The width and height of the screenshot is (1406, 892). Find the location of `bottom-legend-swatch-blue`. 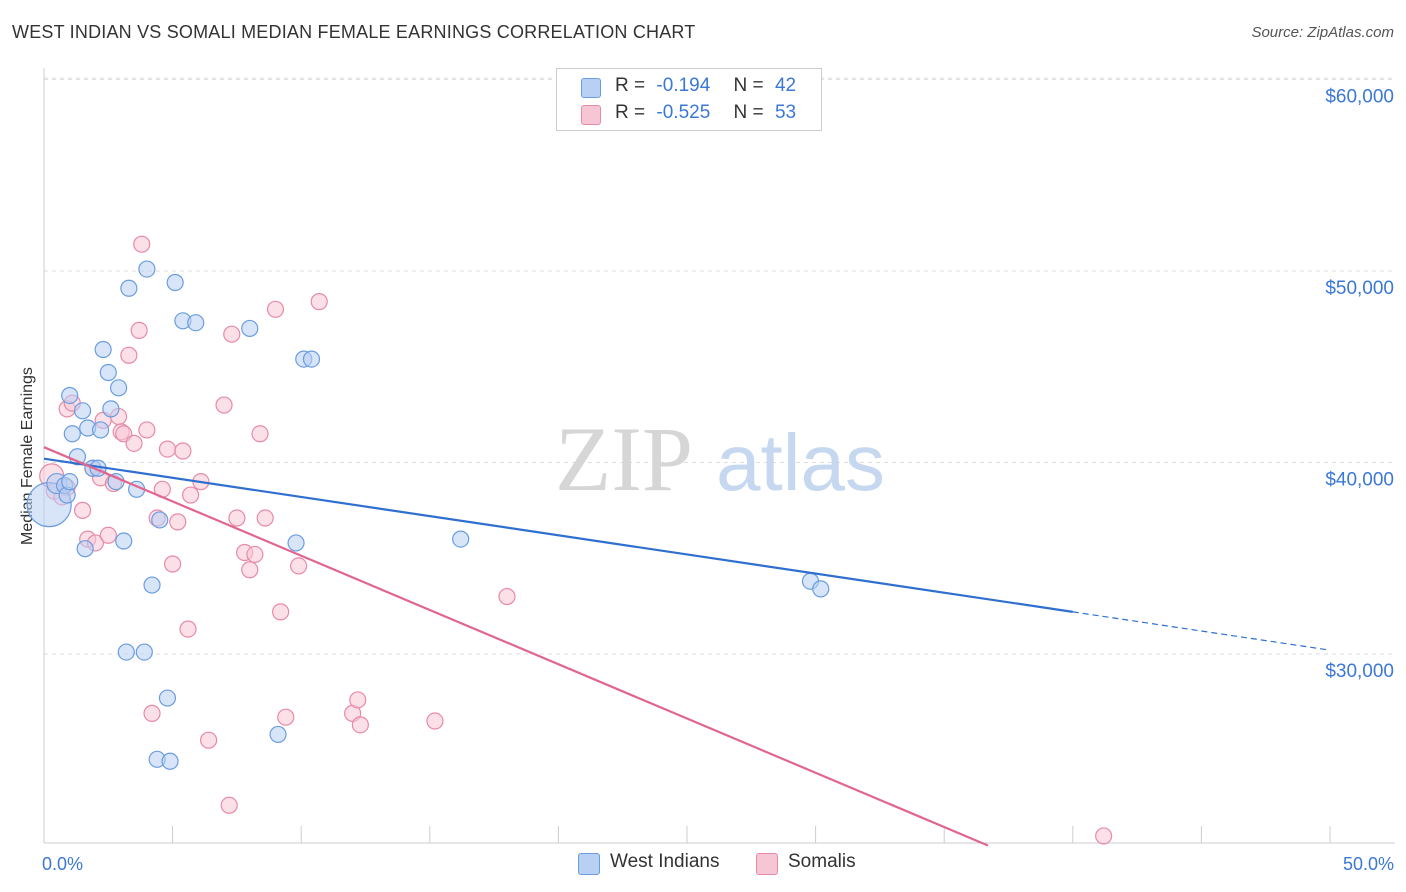

bottom-legend-swatch-blue is located at coordinates (589, 864).